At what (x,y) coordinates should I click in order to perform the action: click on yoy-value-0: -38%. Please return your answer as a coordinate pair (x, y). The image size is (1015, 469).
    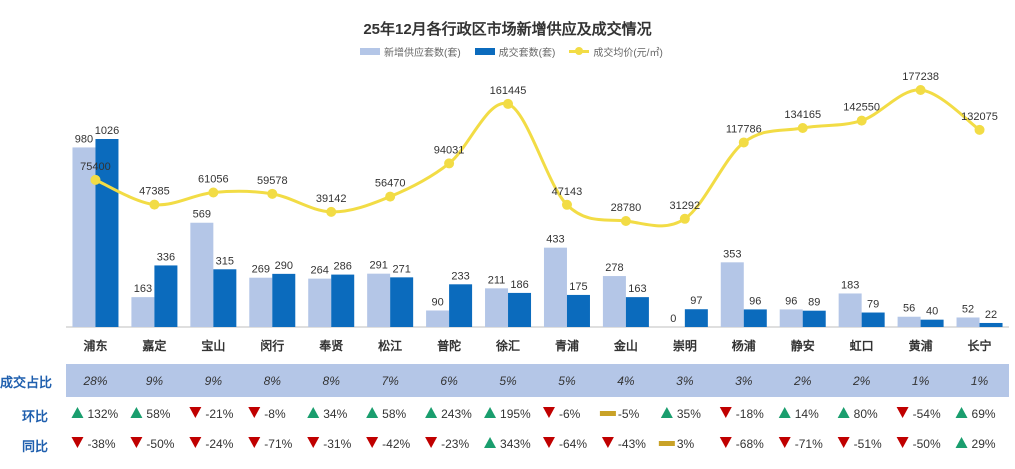
    Looking at the image, I should click on (101, 444).